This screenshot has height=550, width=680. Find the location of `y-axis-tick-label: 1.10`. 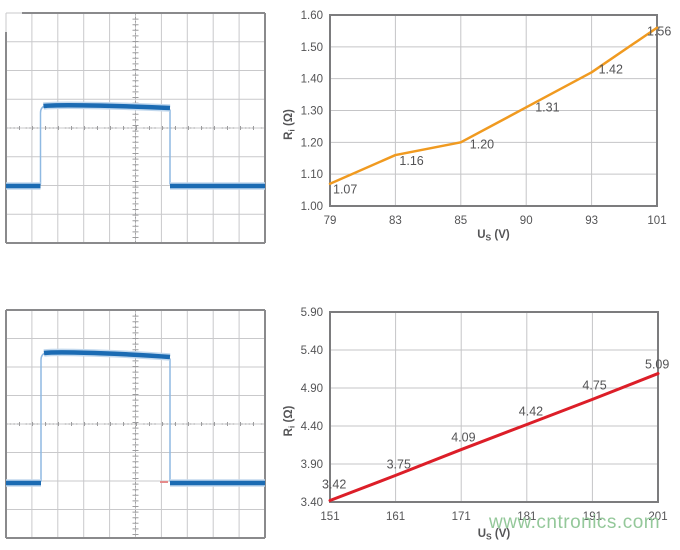

y-axis-tick-label: 1.10 is located at coordinates (312, 175).